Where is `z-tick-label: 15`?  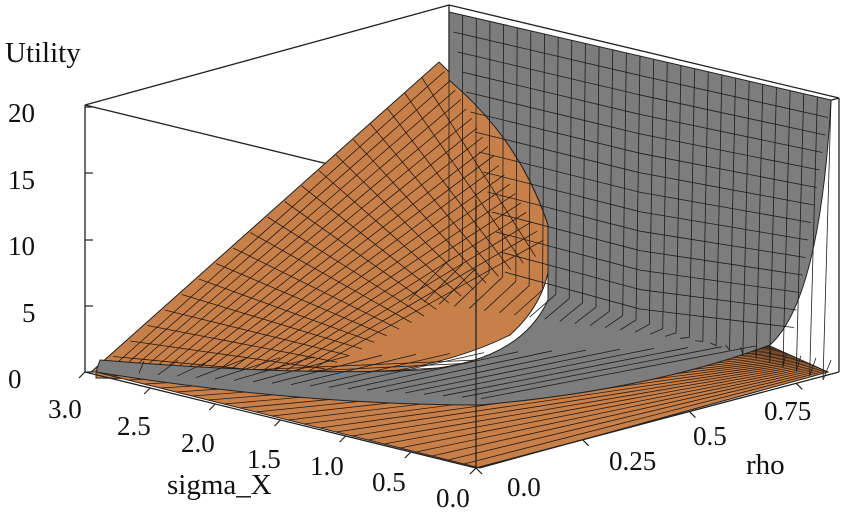
z-tick-label: 15 is located at coordinates (21, 180).